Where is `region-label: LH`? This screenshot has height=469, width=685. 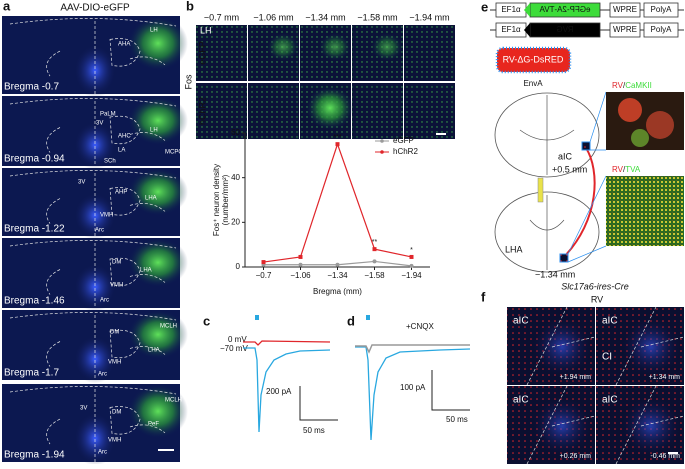 region-label: LH is located at coordinates (206, 30).